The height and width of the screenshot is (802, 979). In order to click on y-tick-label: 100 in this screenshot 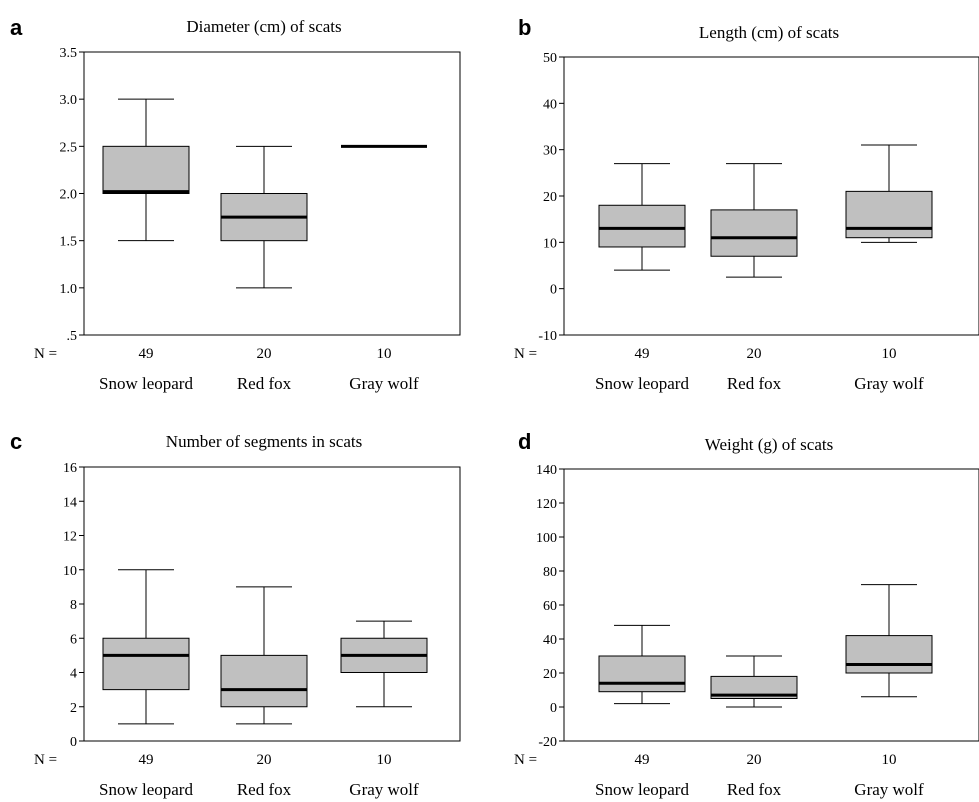, I will do `click(546, 538)`.